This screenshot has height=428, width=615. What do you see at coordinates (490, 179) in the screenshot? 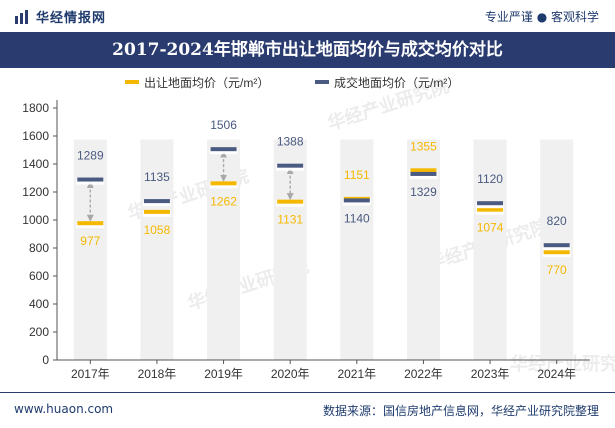
I see `deal-label-6: 1120` at bounding box center [490, 179].